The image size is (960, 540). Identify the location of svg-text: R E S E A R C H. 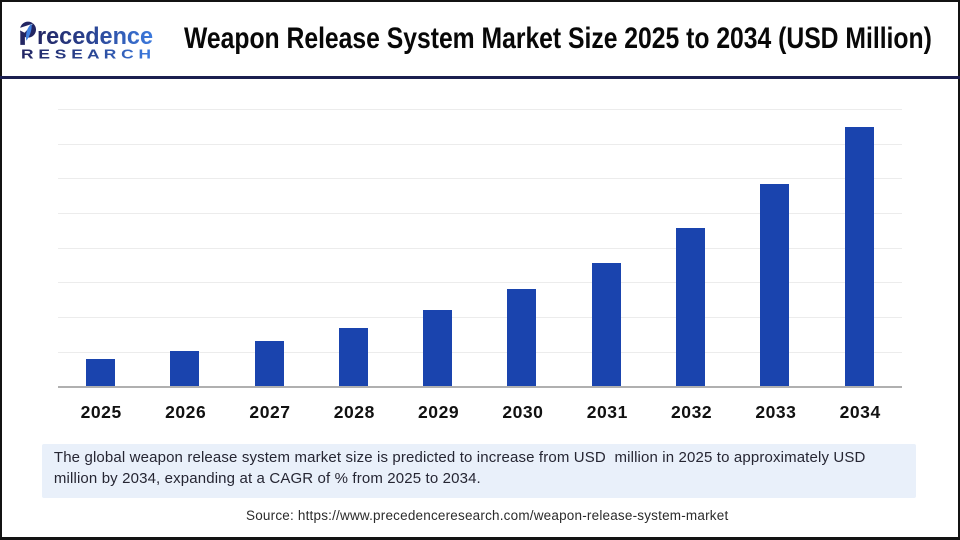
(86, 54).